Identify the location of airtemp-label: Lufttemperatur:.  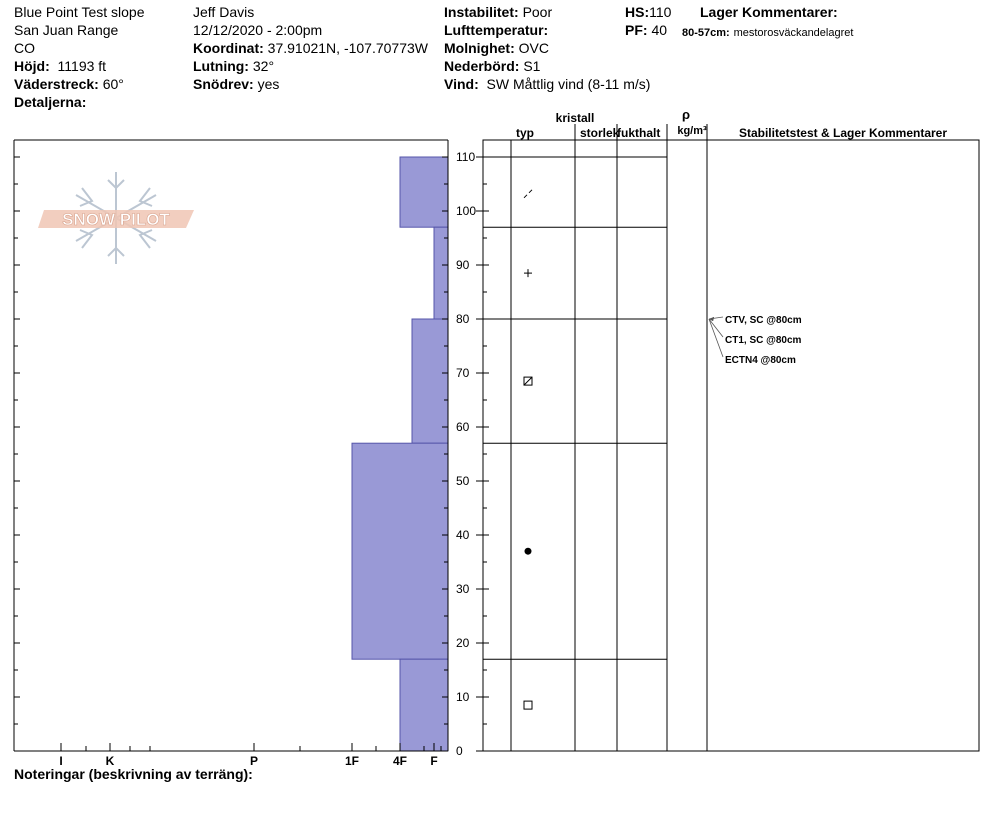
(496, 30).